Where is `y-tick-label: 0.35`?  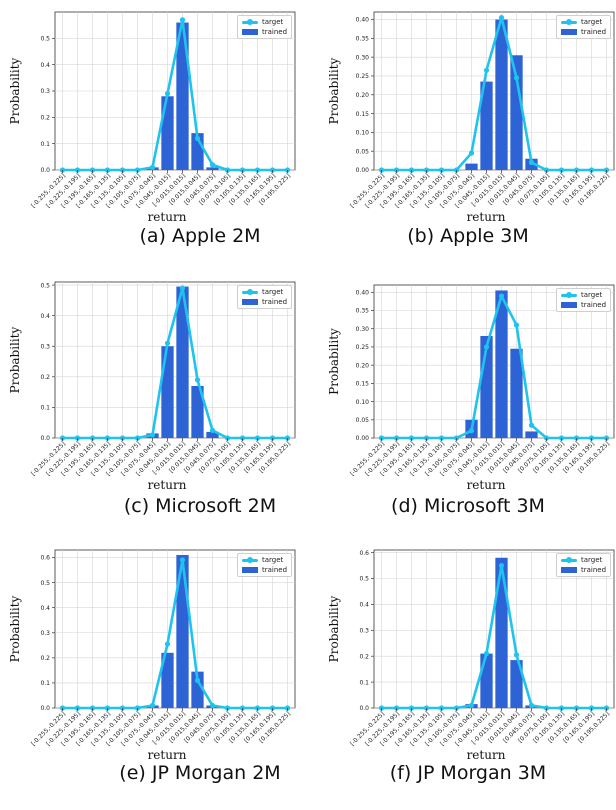 y-tick-label: 0.35 is located at coordinates (363, 311).